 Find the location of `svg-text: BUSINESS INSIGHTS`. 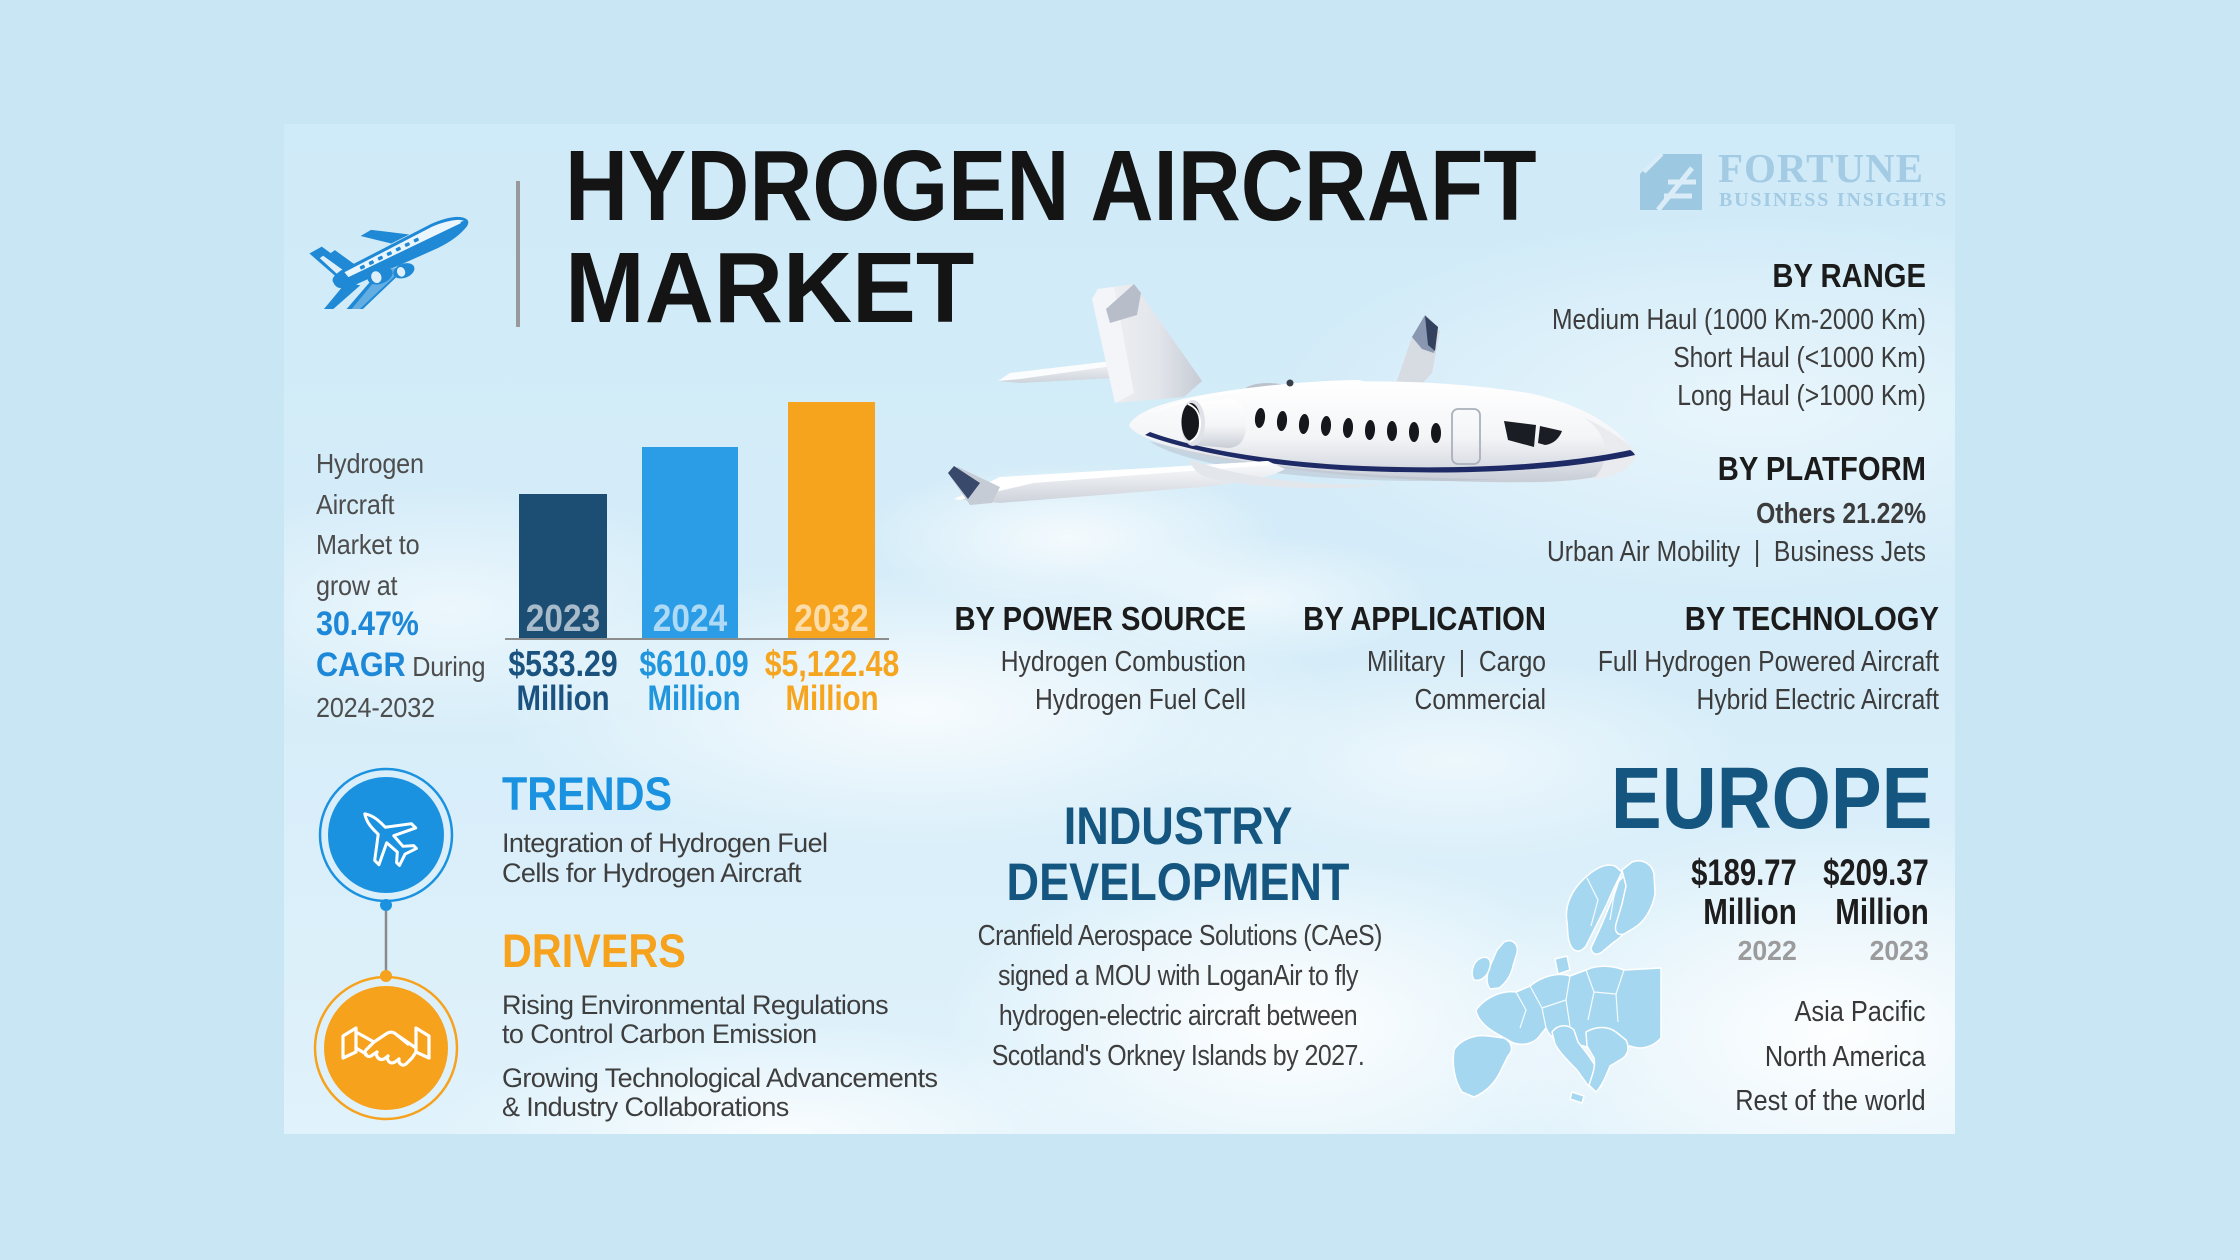

svg-text: BUSINESS INSIGHTS is located at coordinates (1833, 200).